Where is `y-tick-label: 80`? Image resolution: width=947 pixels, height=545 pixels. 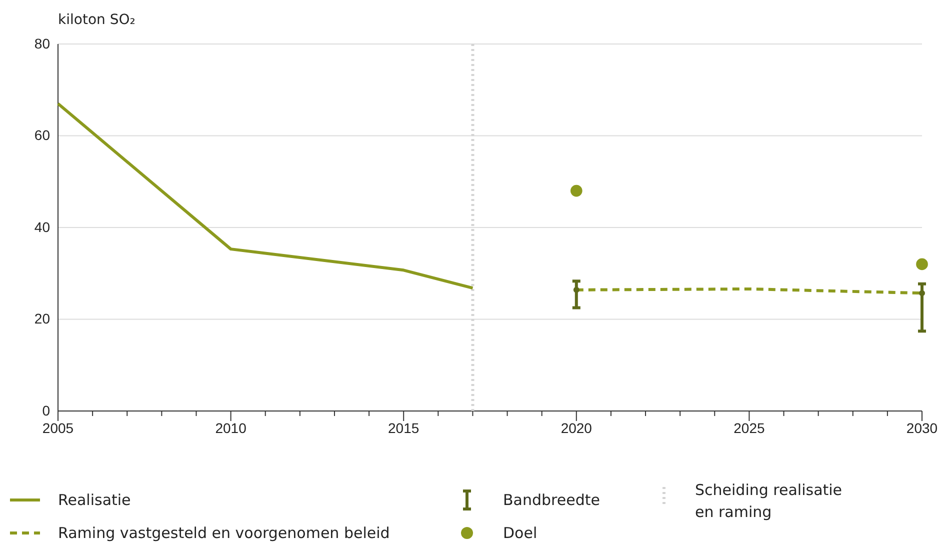
y-tick-label: 80 is located at coordinates (42, 43).